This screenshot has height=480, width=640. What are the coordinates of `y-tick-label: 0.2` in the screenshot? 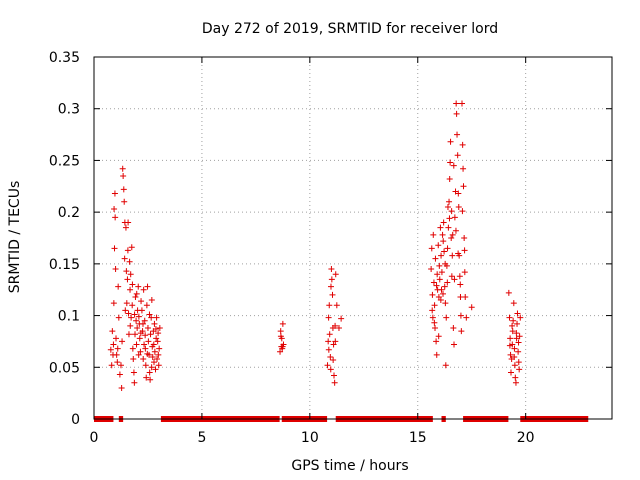 It's located at (69, 213).